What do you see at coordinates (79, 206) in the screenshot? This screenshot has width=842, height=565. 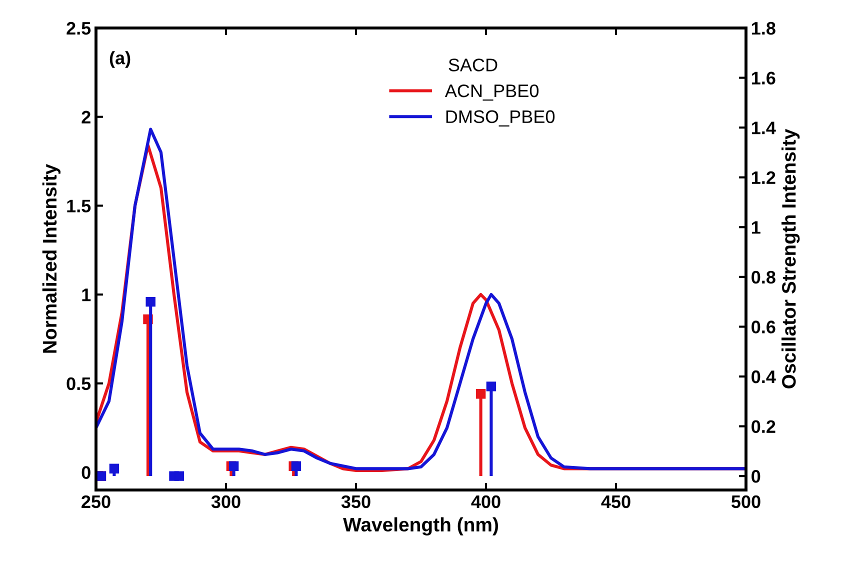 I see `y-tick-label: 1.5` at bounding box center [79, 206].